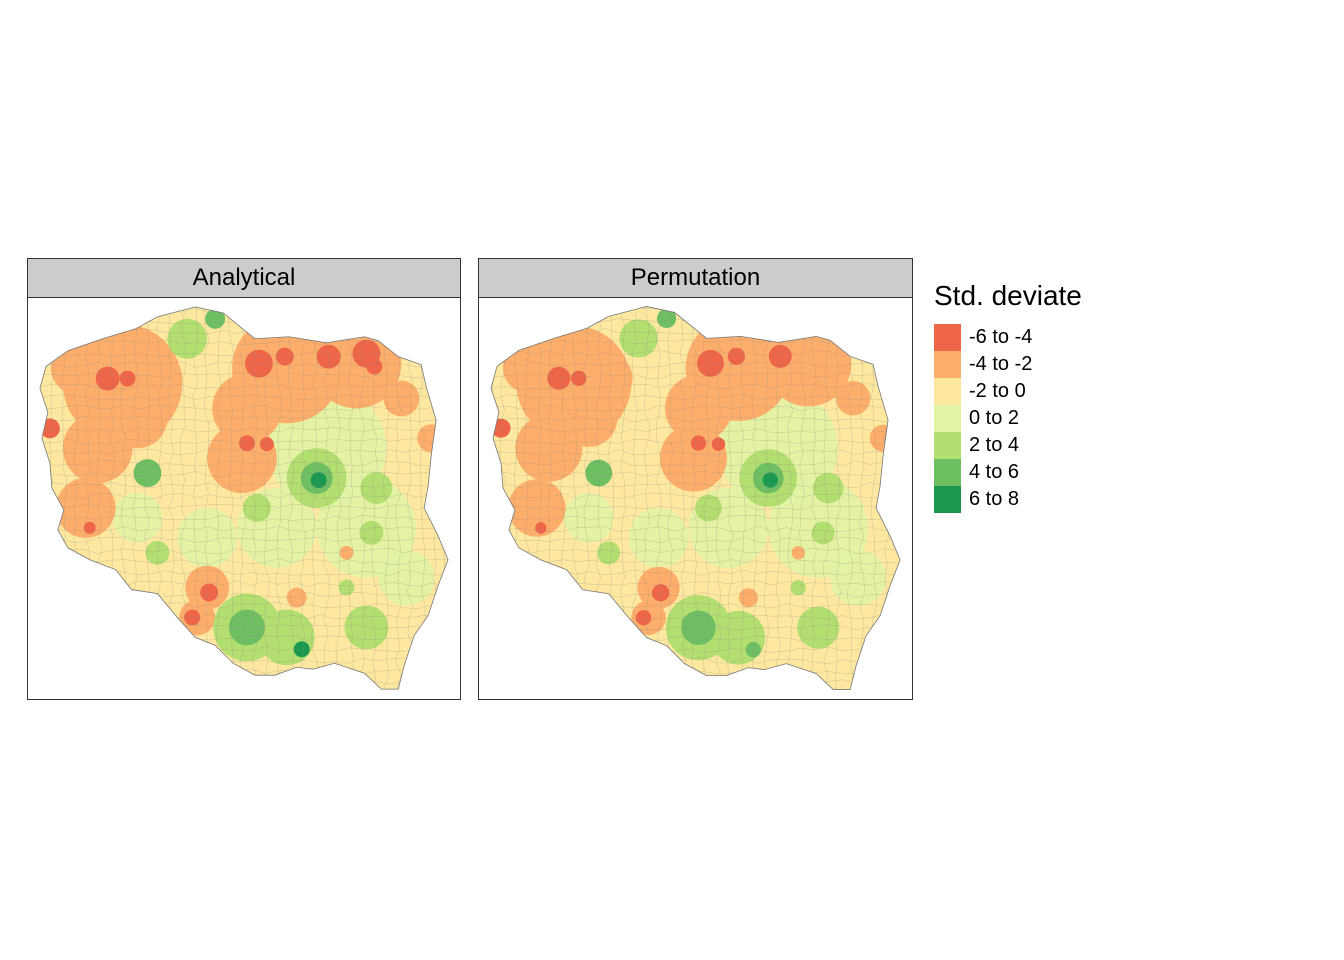  What do you see at coordinates (1001, 364) in the screenshot?
I see `legend-label: -4 to -2` at bounding box center [1001, 364].